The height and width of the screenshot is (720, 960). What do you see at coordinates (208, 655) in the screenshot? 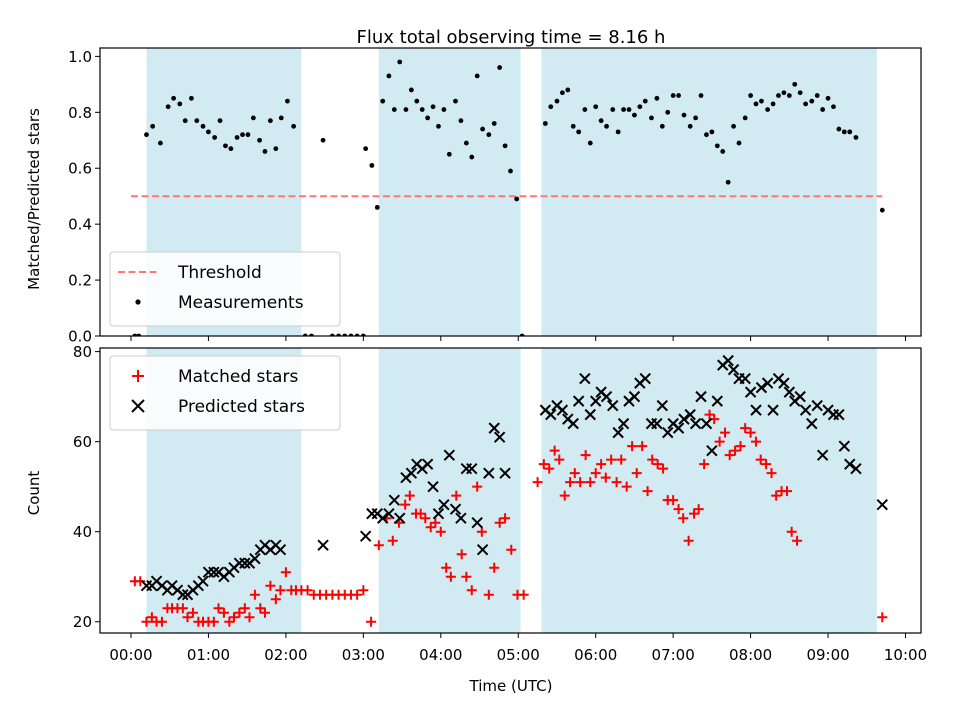
I see `x-tick-label: 01:00` at bounding box center [208, 655].